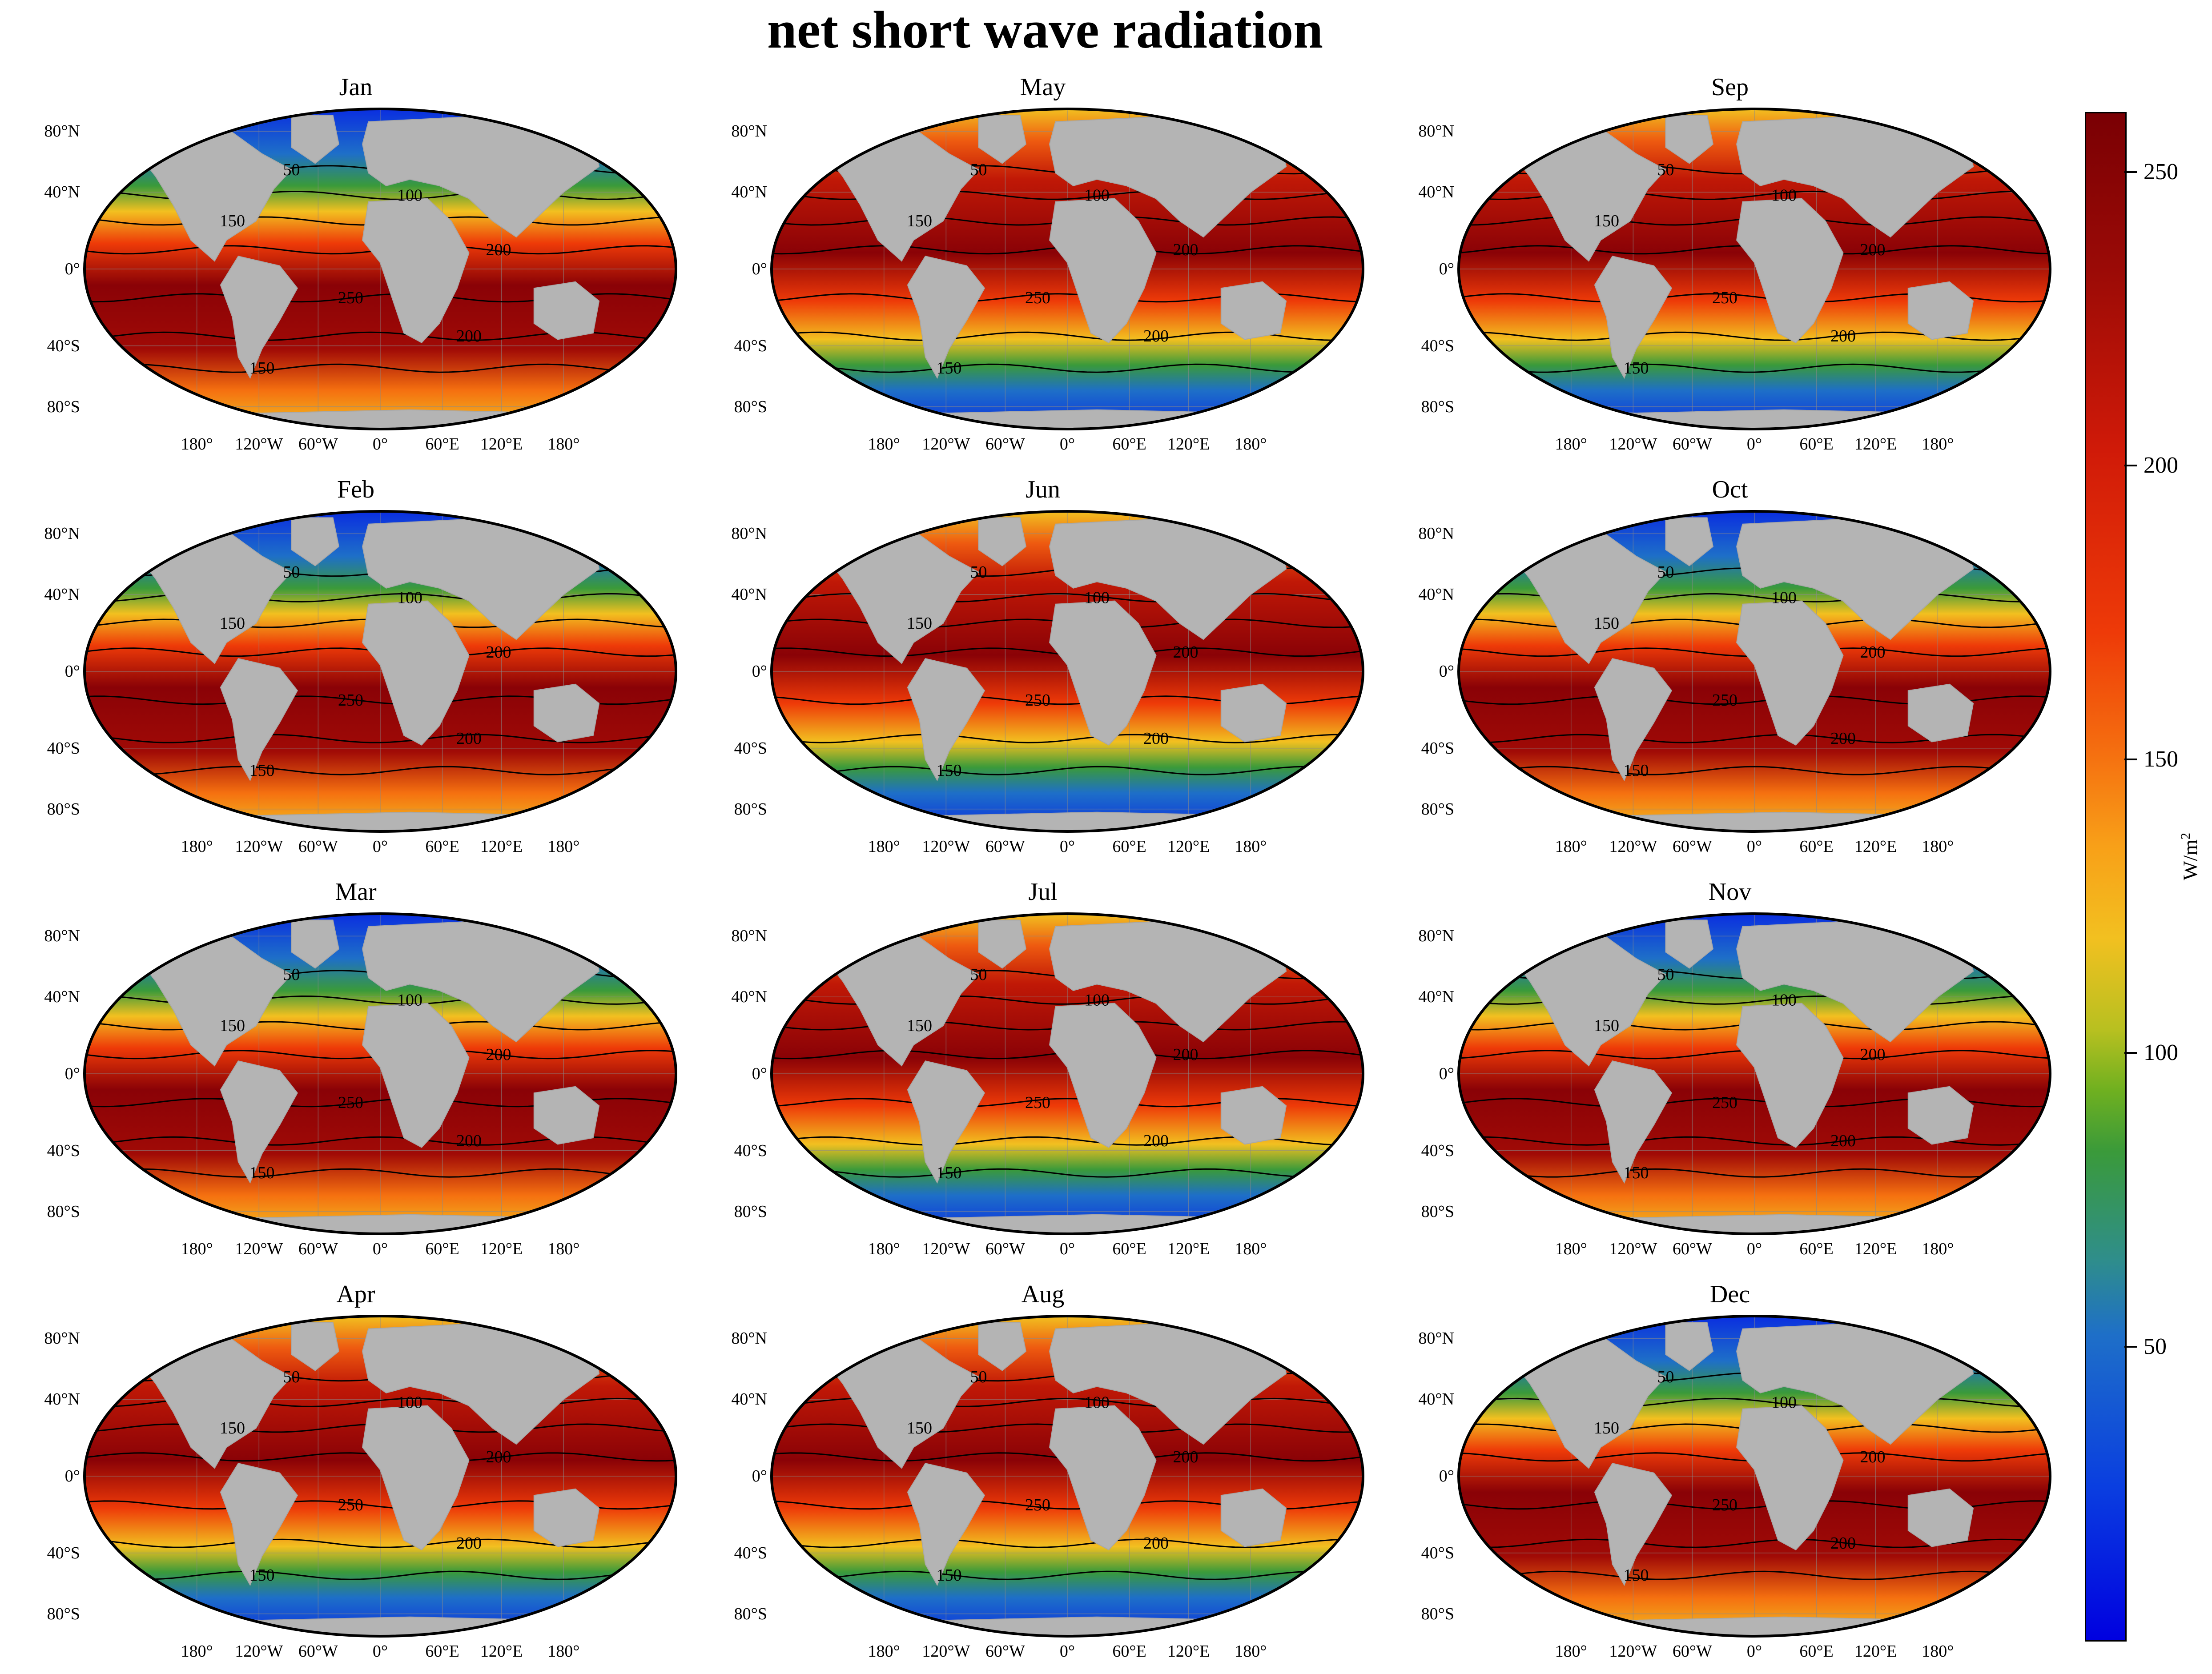 The image size is (2212, 1674). I want to click on longitude-label: 120°E, so click(1875, 444).